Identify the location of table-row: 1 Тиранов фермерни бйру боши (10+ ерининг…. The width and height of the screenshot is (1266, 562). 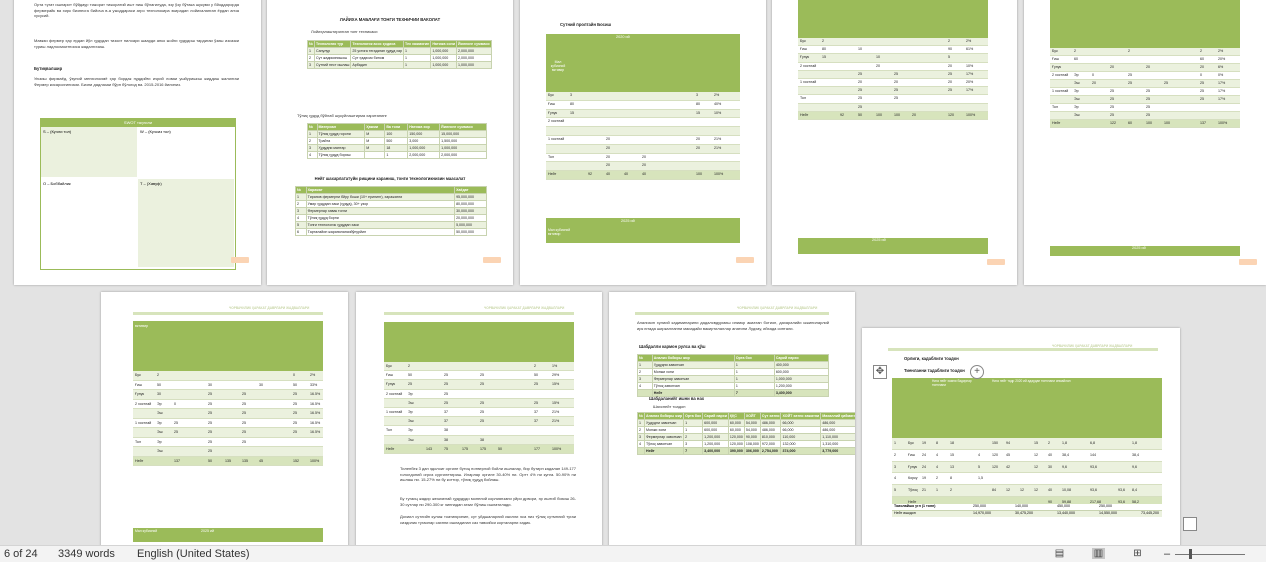
(391, 197).